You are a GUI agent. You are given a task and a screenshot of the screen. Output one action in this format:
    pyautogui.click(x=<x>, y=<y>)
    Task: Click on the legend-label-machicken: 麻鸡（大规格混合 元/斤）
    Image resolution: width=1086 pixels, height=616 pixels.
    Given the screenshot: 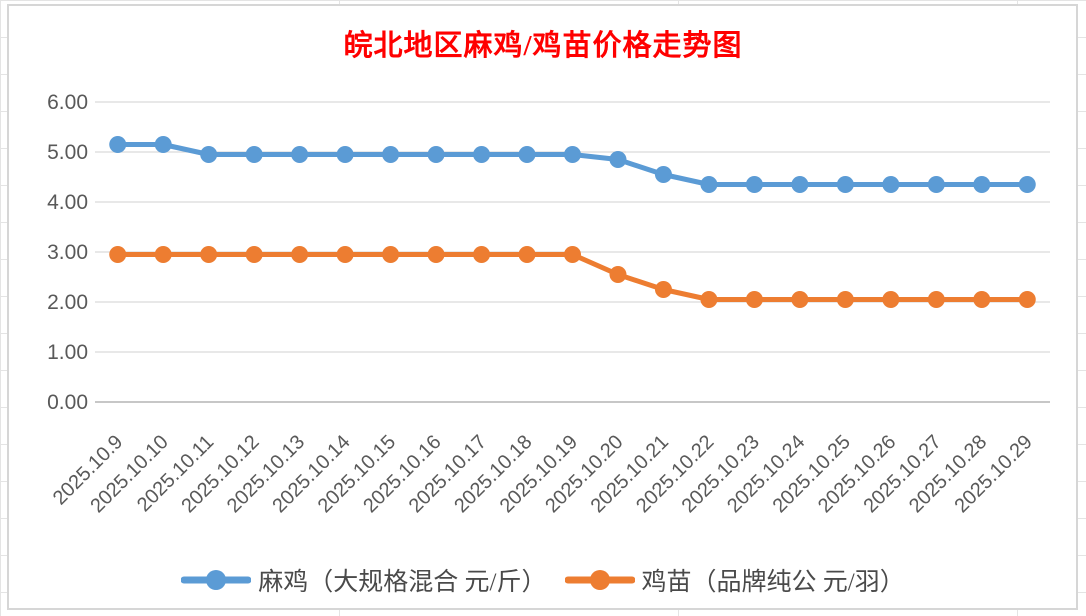 What is the action you would take?
    pyautogui.click(x=402, y=582)
    